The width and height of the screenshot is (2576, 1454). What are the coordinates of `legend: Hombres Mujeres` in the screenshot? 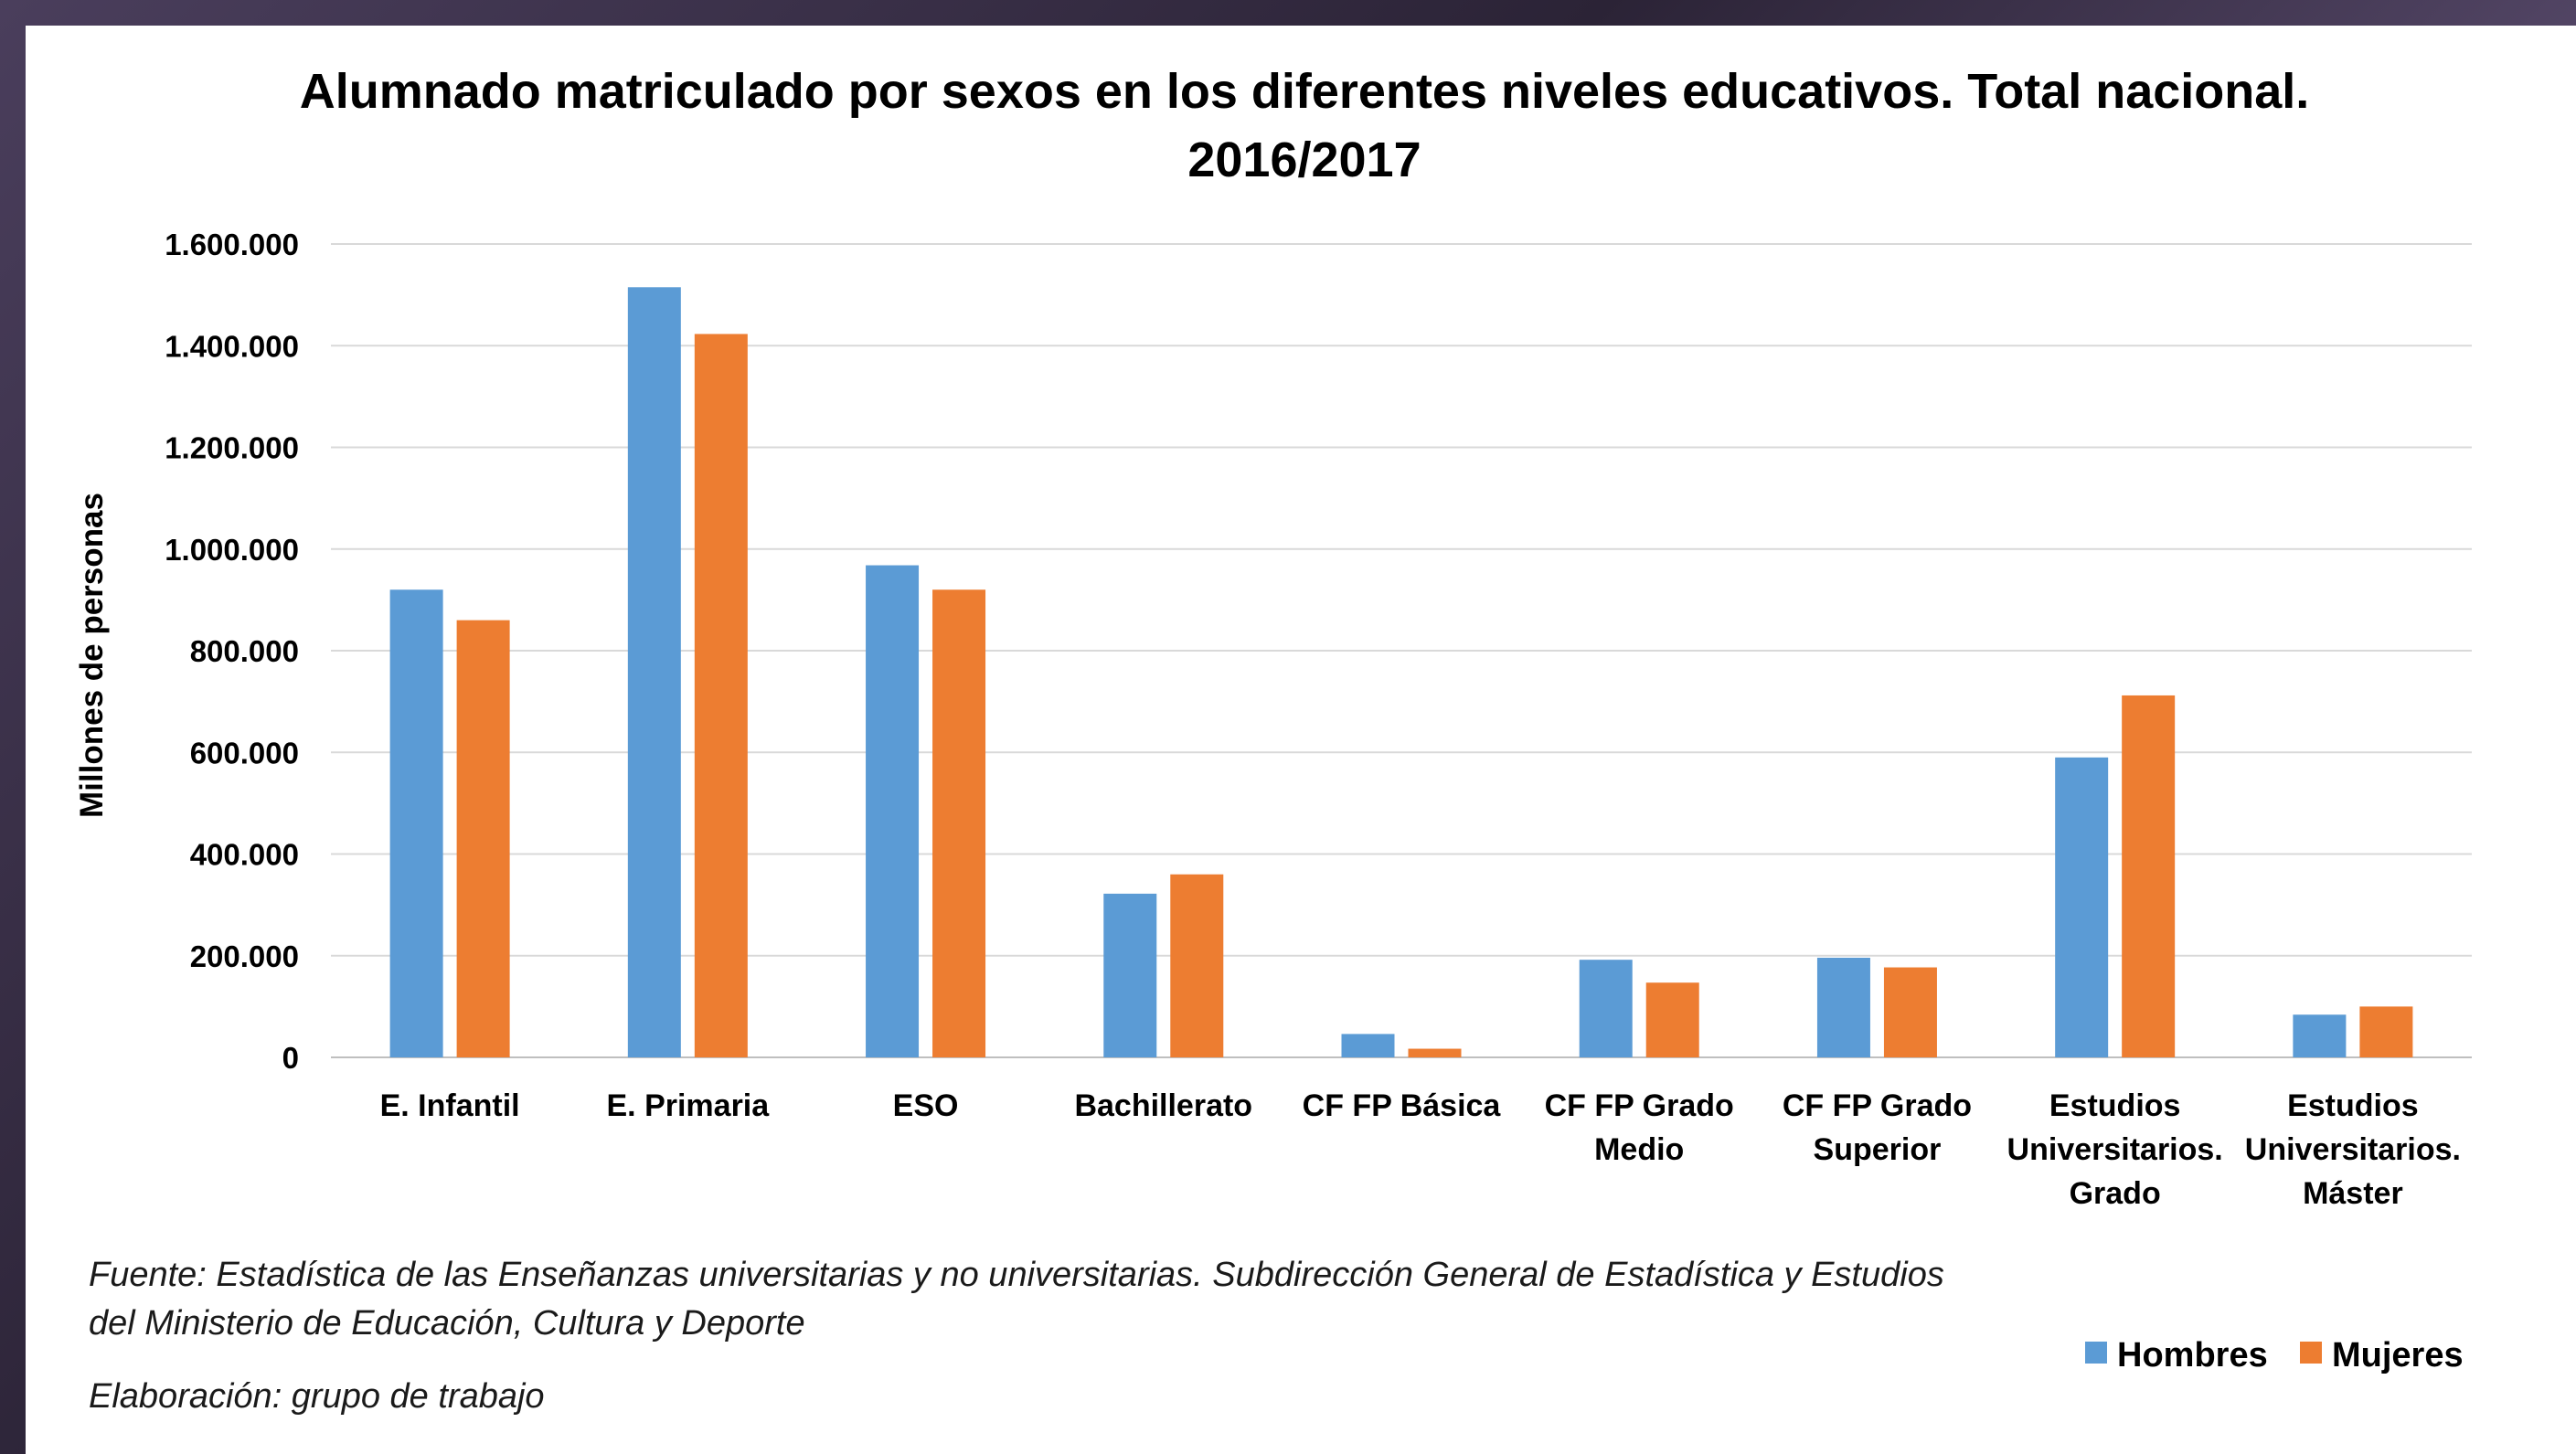 It's located at (2274, 1355).